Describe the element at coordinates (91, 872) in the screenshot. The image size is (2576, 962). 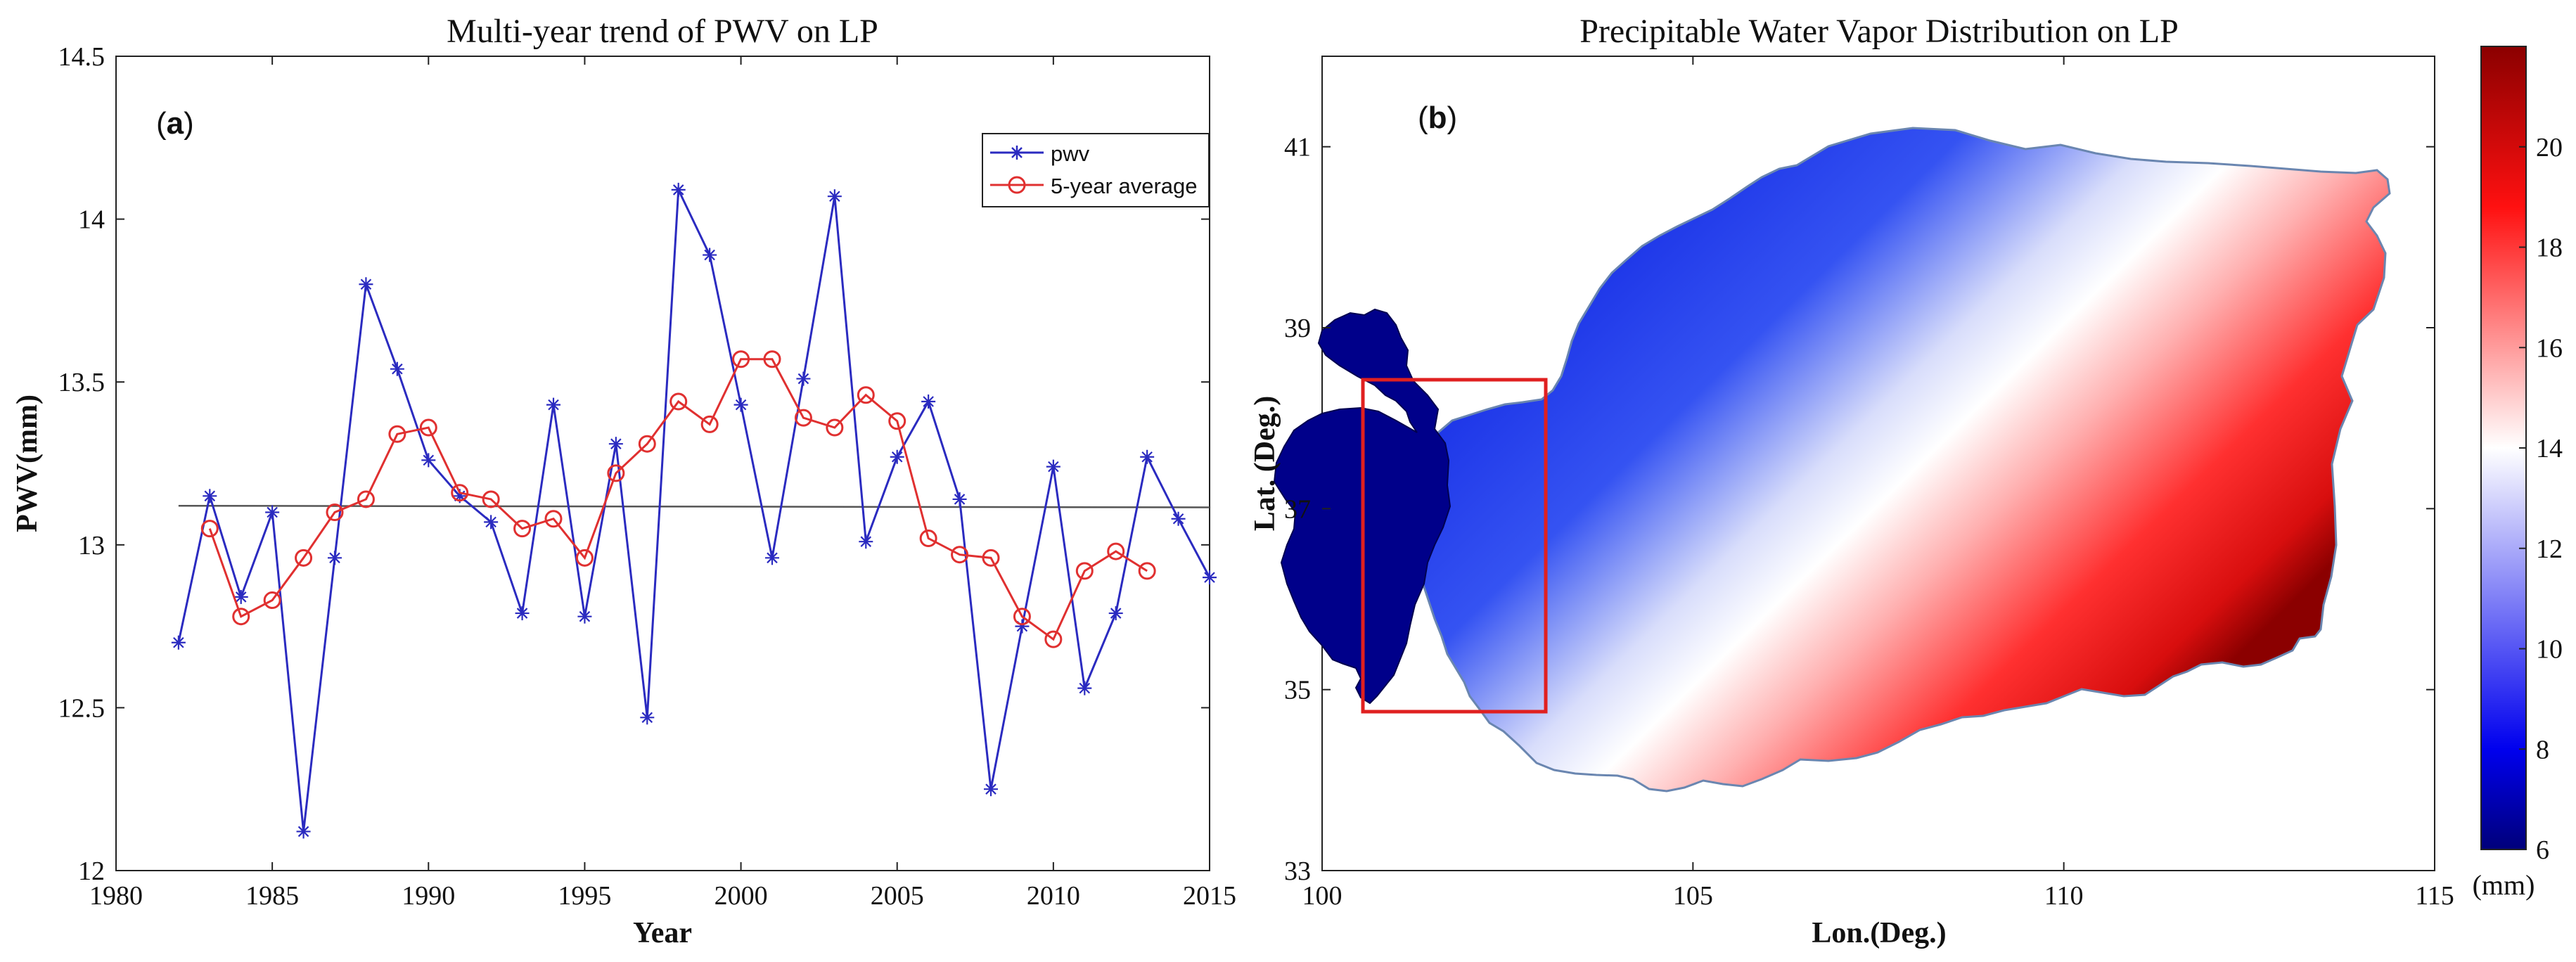
I see `y-tick-label: 12` at that location.